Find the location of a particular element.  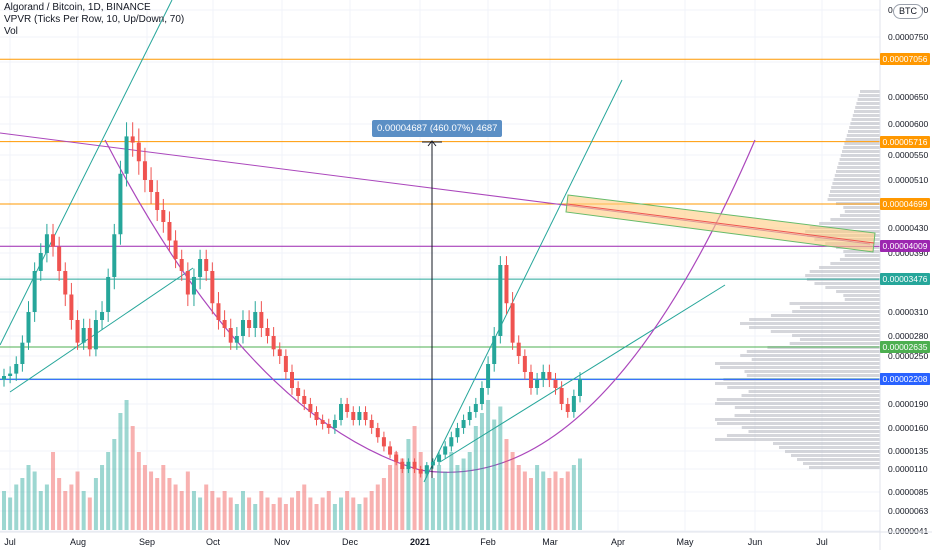

uptrend-line-shallow is located at coordinates (582, 373).